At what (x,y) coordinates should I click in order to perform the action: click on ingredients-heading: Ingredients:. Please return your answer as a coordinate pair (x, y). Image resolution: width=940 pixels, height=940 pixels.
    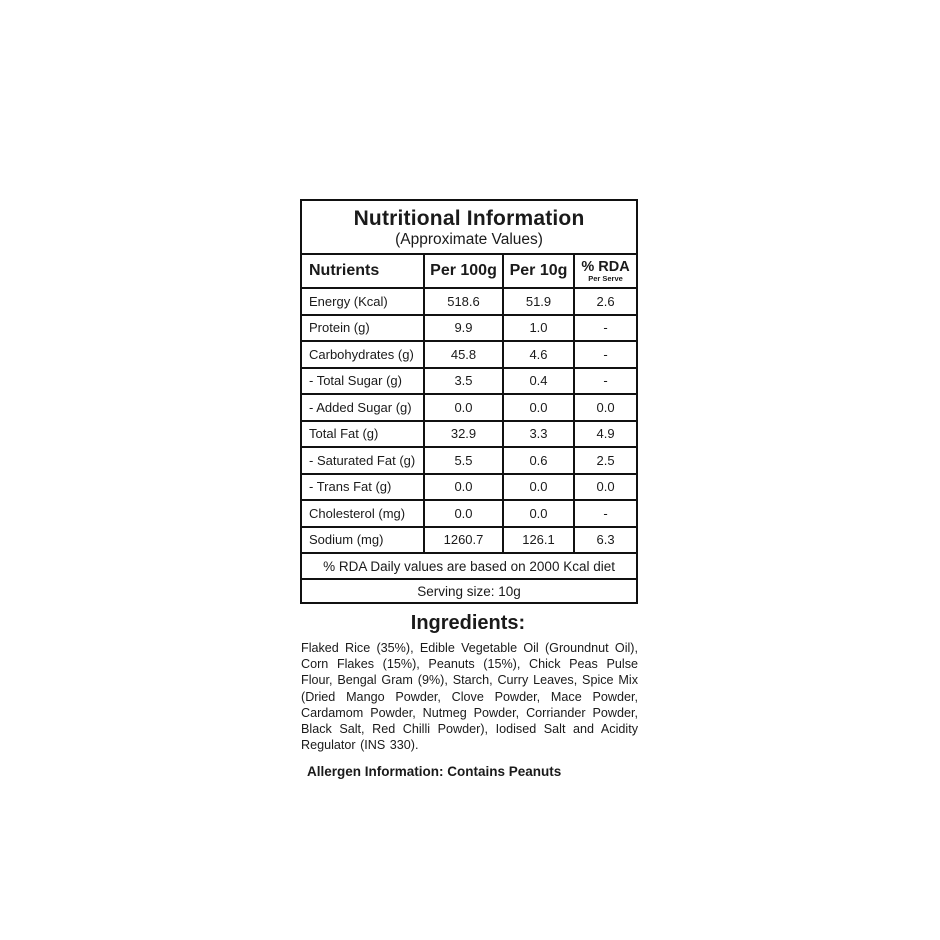
    Looking at the image, I should click on (468, 623).